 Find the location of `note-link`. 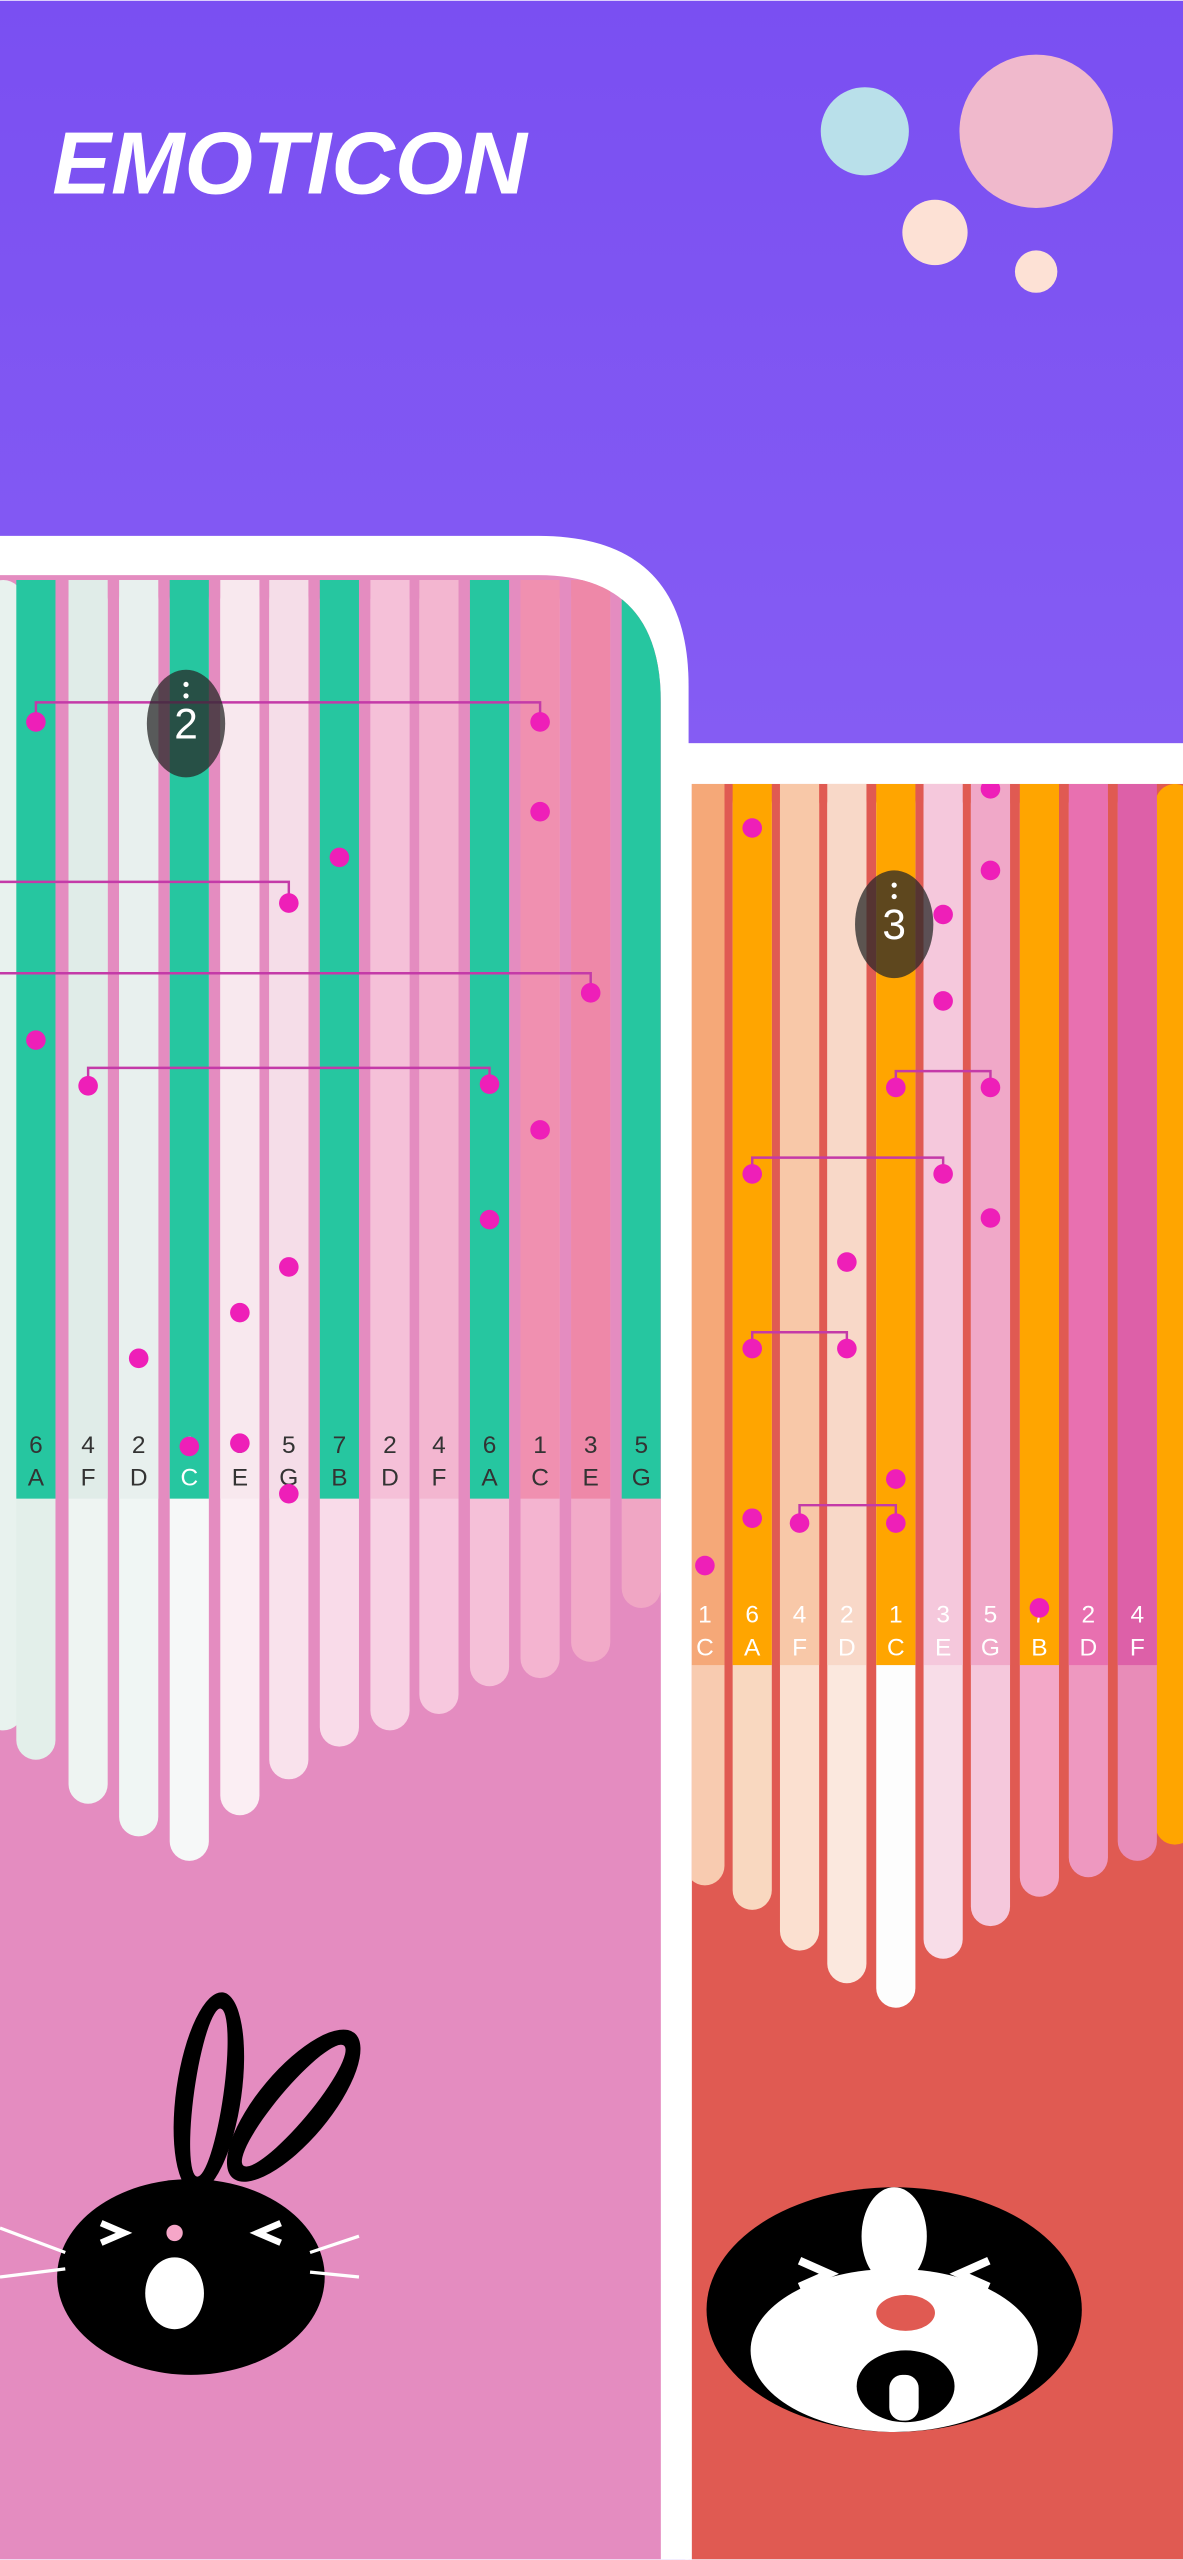

note-link is located at coordinates (288, 710).